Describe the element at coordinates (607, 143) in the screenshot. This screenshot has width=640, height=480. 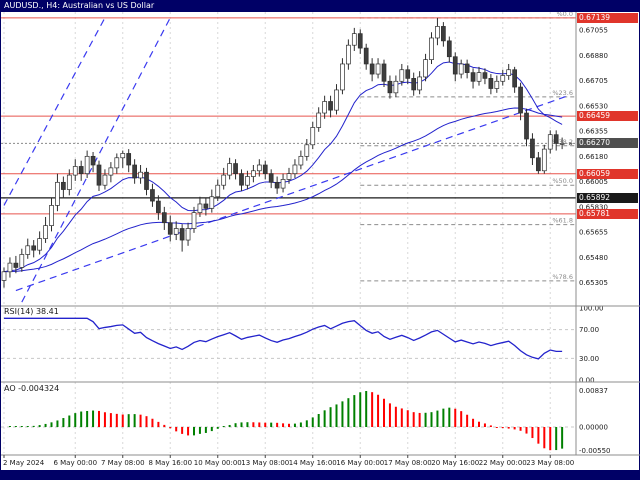
I see `price-badge: 0.66270` at that location.